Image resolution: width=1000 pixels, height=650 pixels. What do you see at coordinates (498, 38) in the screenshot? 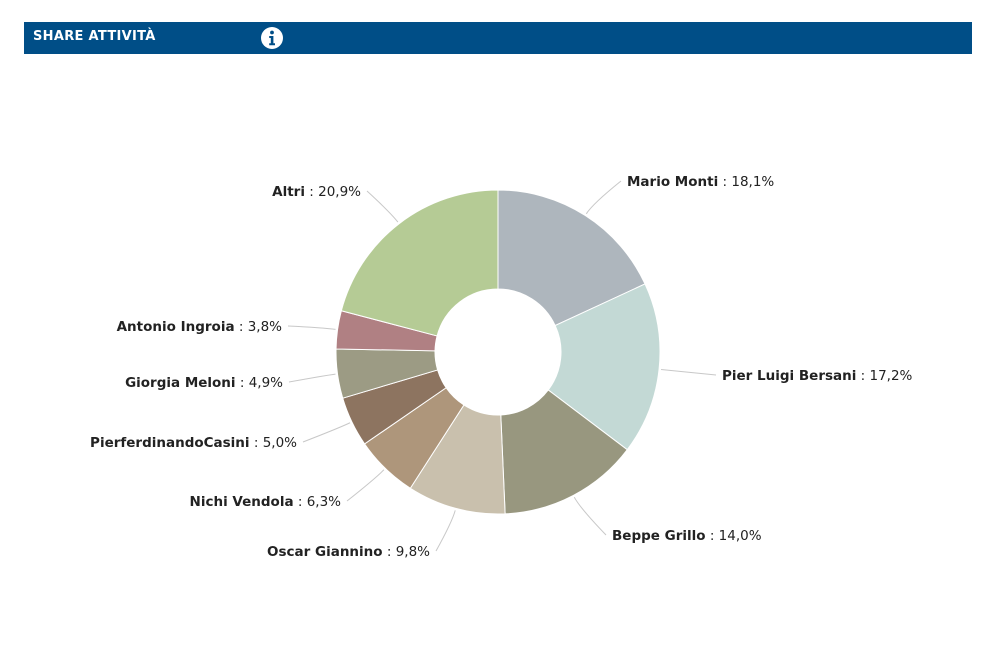
I see `section-header: SHARE ATTIVITÀ` at bounding box center [498, 38].